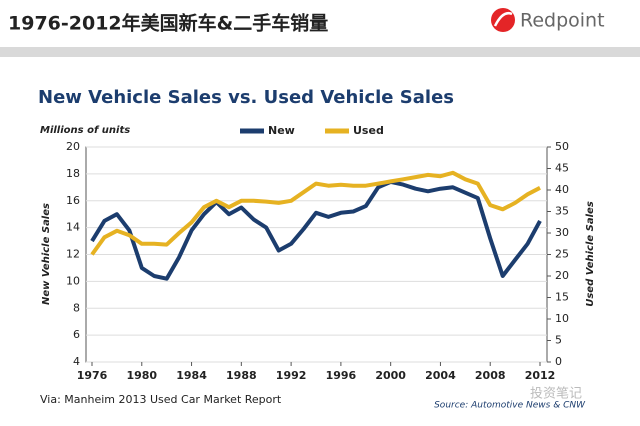 The height and width of the screenshot is (426, 640). What do you see at coordinates (390, 375) in the screenshot?
I see `x-tick-label: 2000` at bounding box center [390, 375].